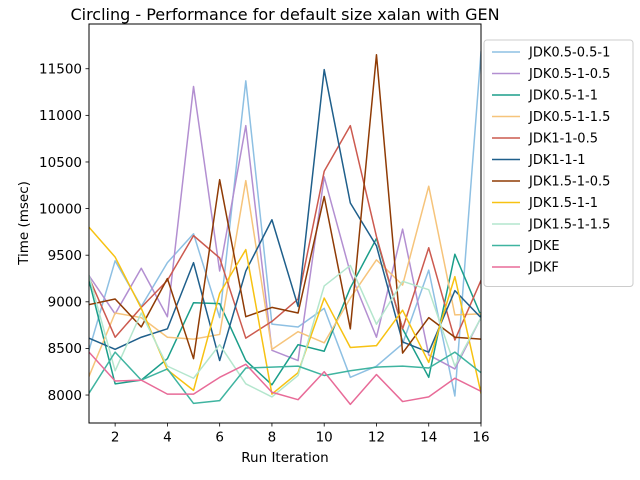 The image size is (640, 480). Describe the element at coordinates (65, 303) in the screenshot. I see `y-tick-label: 9000` at that location.